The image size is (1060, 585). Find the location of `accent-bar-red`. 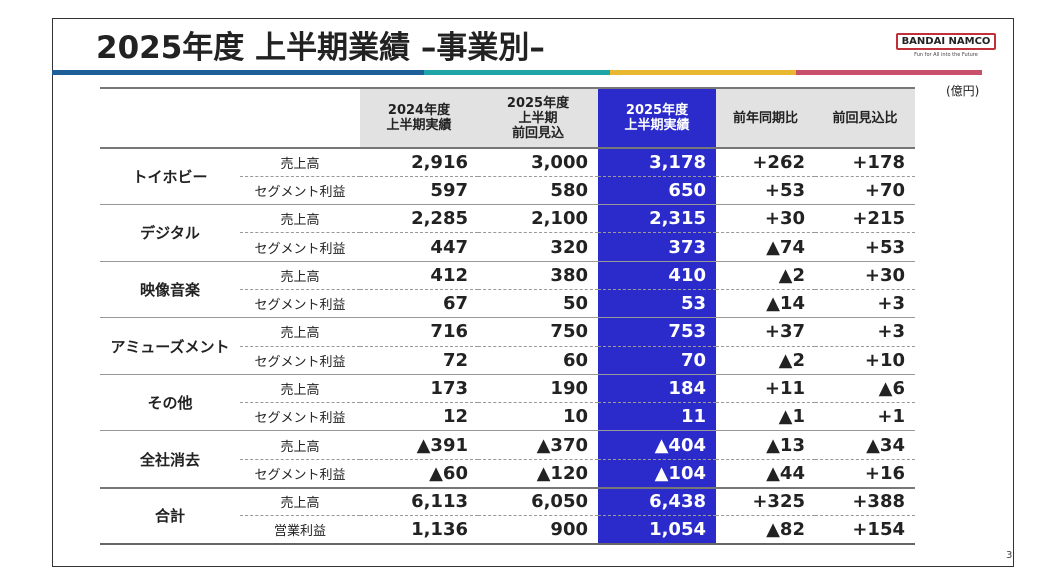

accent-bar-red is located at coordinates (889, 72).